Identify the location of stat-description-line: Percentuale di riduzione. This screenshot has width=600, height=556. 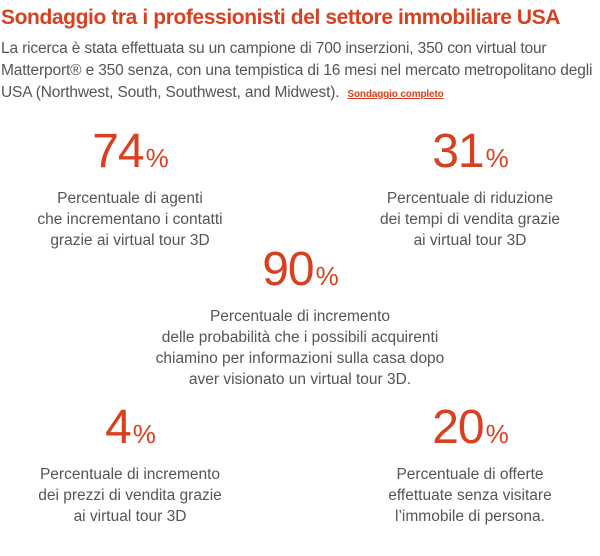
(470, 198).